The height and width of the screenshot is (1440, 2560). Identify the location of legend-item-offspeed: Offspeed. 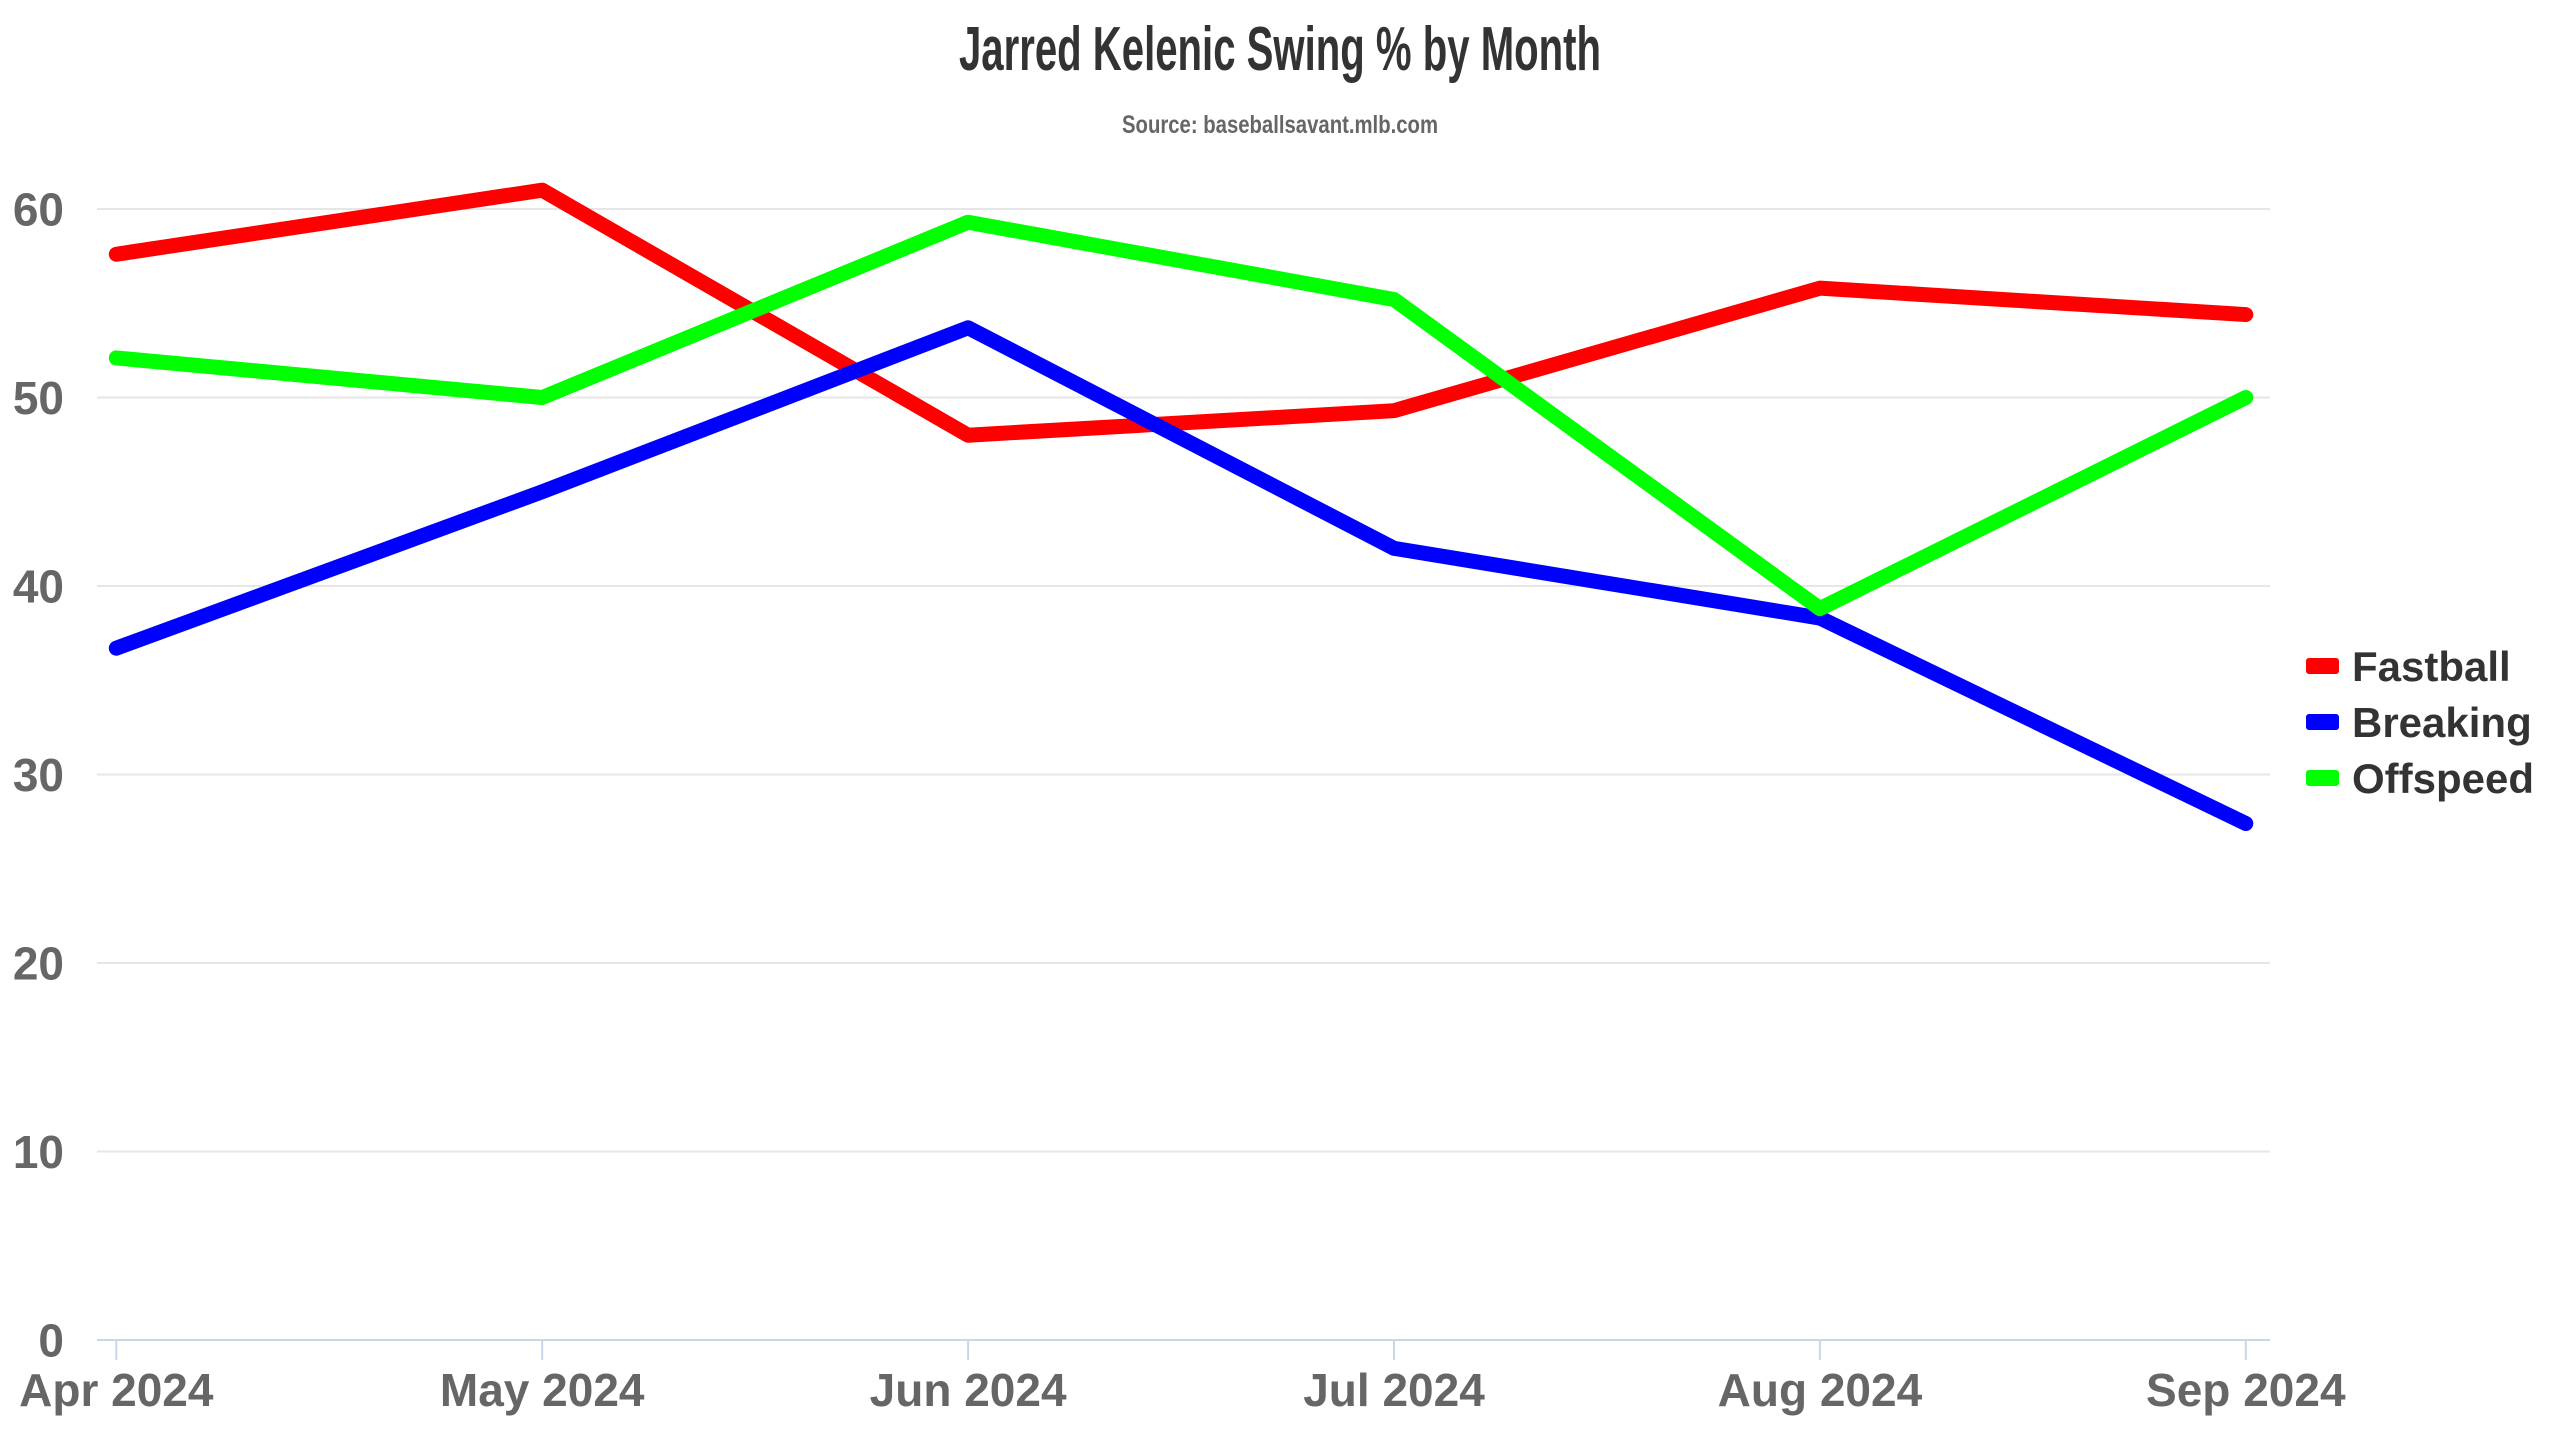
(2420, 778).